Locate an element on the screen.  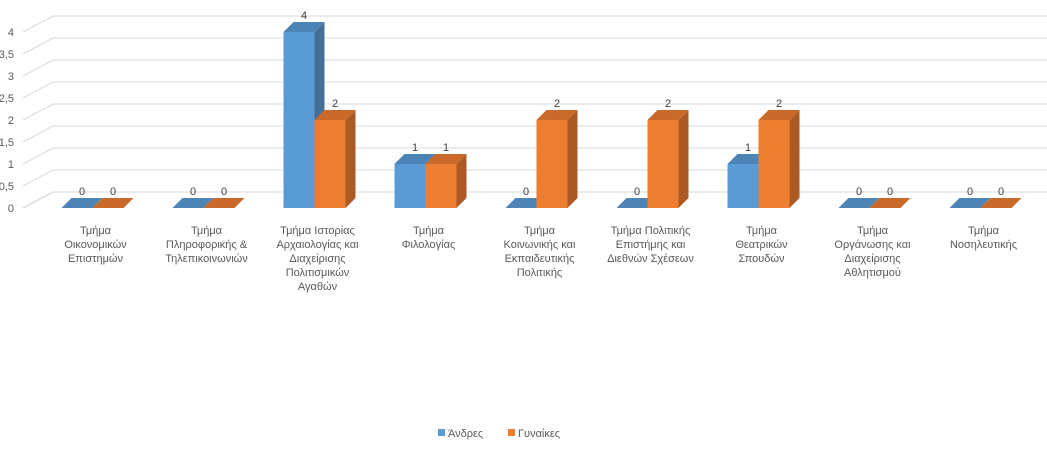
x-tick-label: Τμήμα Φιλολογίας is located at coordinates (429, 238).